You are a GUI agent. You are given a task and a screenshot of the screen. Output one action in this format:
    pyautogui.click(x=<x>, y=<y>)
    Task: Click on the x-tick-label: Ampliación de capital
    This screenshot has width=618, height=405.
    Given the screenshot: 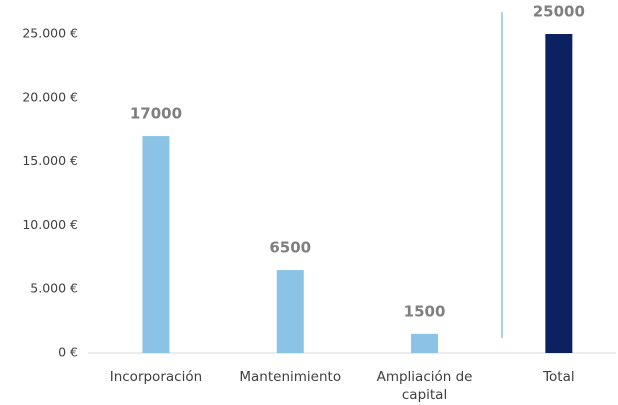 What is the action you would take?
    pyautogui.click(x=424, y=386)
    